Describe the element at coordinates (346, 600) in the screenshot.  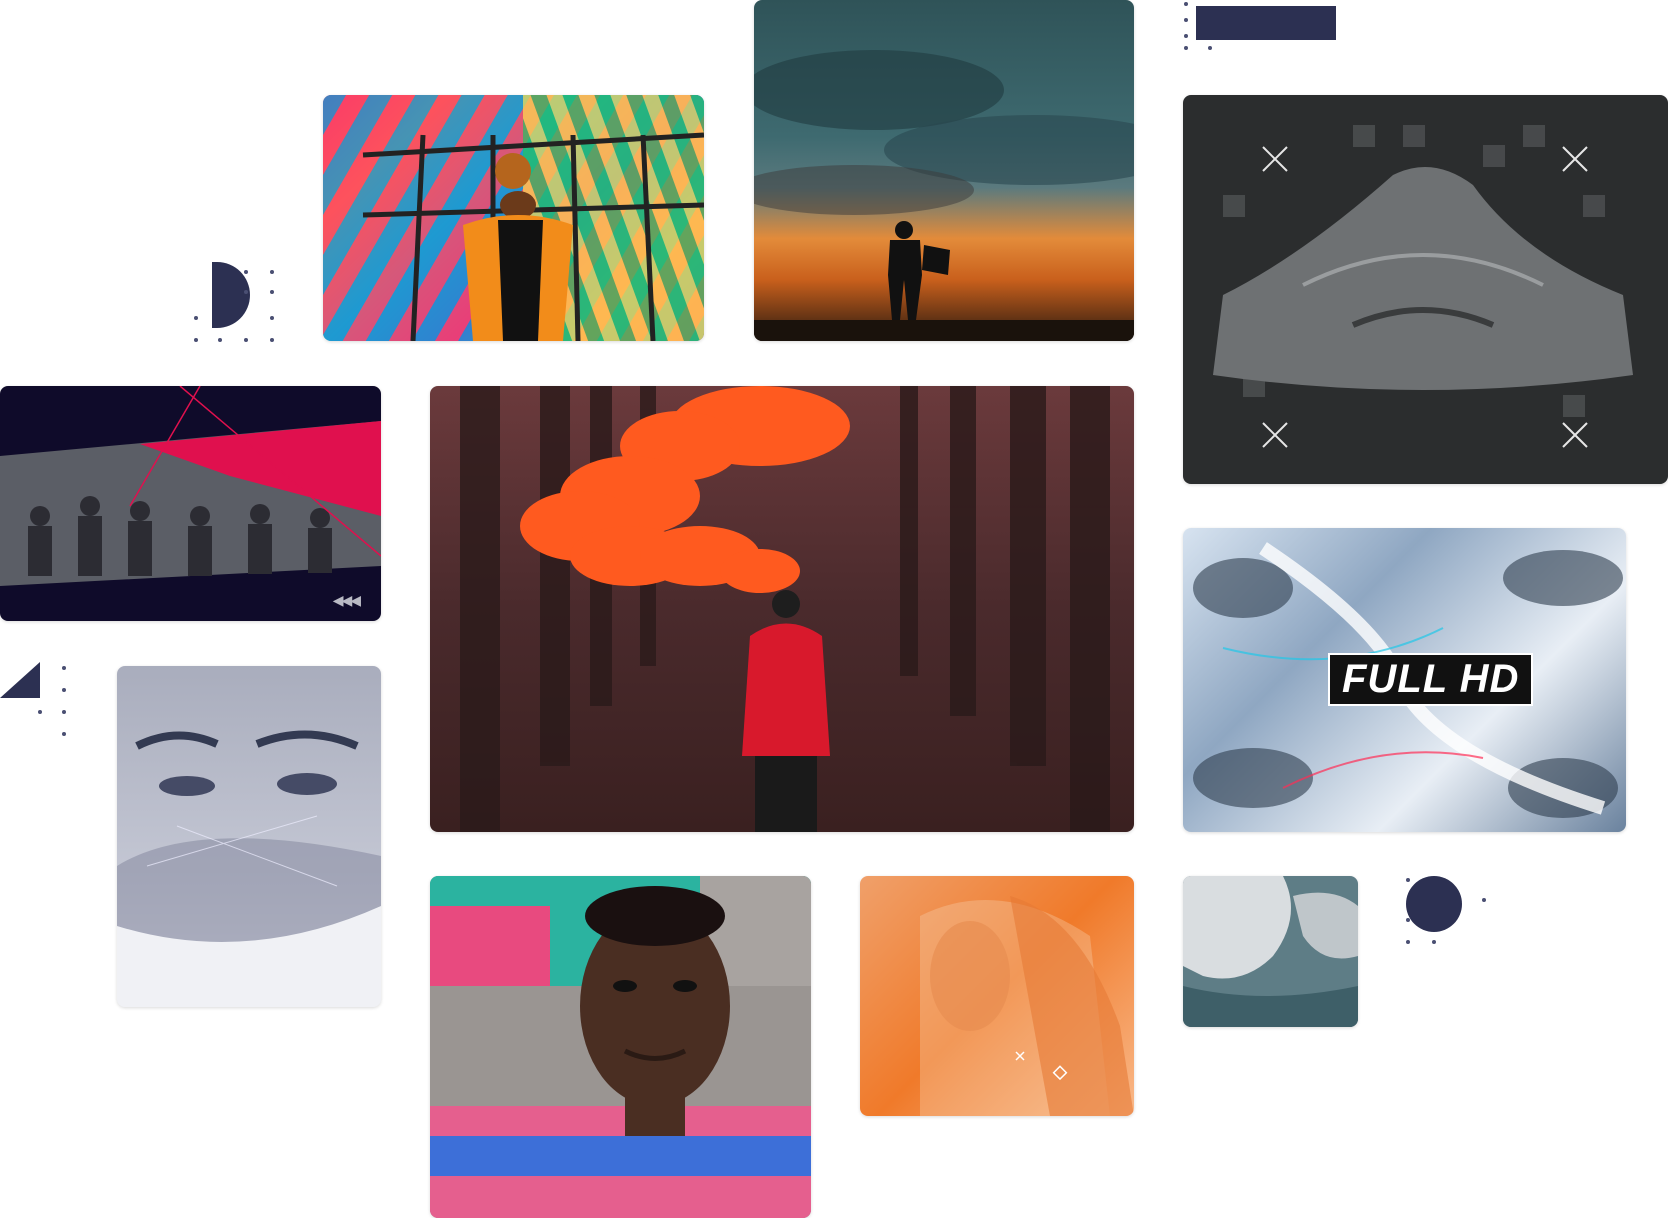
I see `rewind-icon: ◀◀◀` at that location.